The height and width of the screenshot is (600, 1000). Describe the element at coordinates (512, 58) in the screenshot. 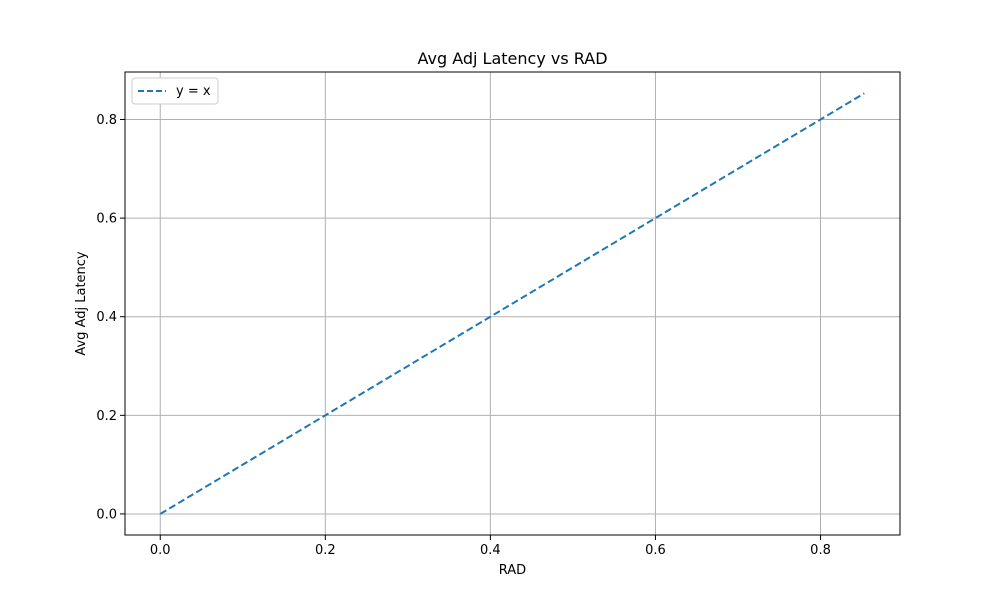

I see `chart-title: Avg Adj Latency vs RAD` at that location.